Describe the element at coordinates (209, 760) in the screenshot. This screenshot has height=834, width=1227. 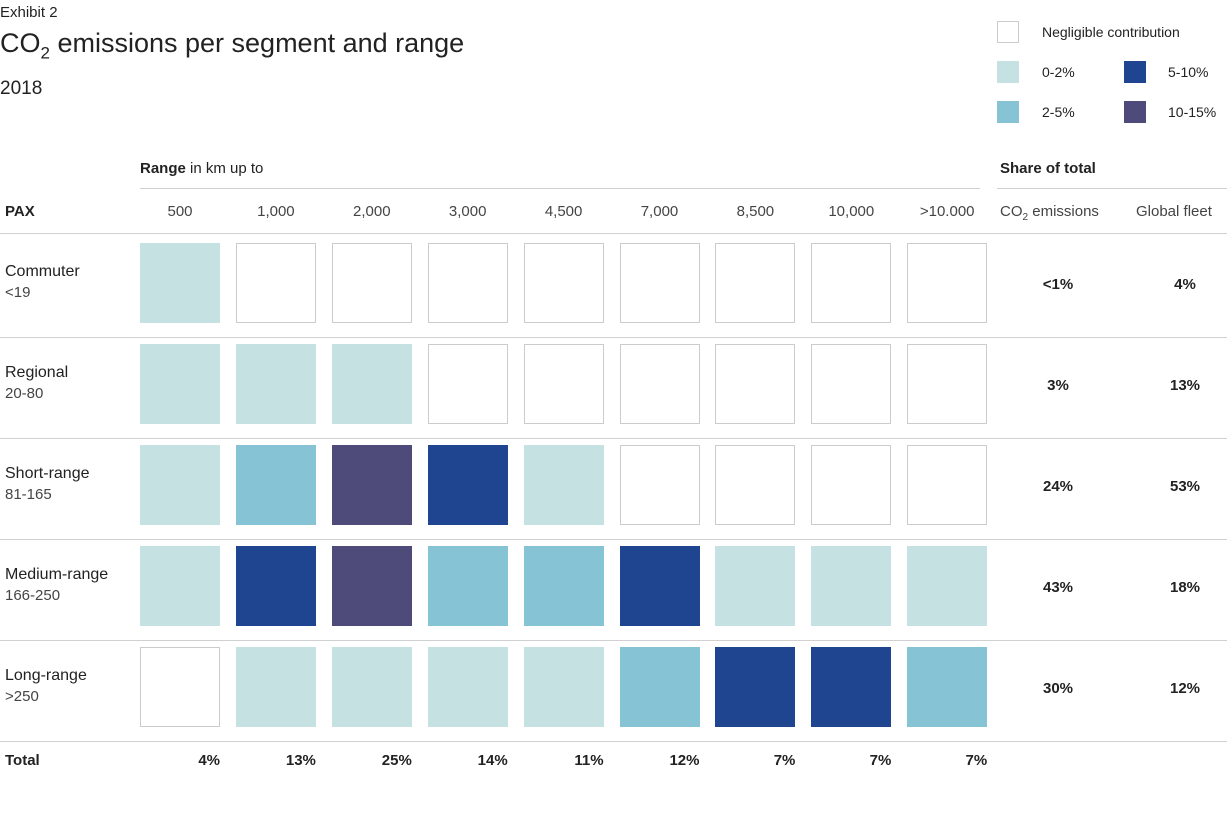
I see `total-value: 4%` at that location.